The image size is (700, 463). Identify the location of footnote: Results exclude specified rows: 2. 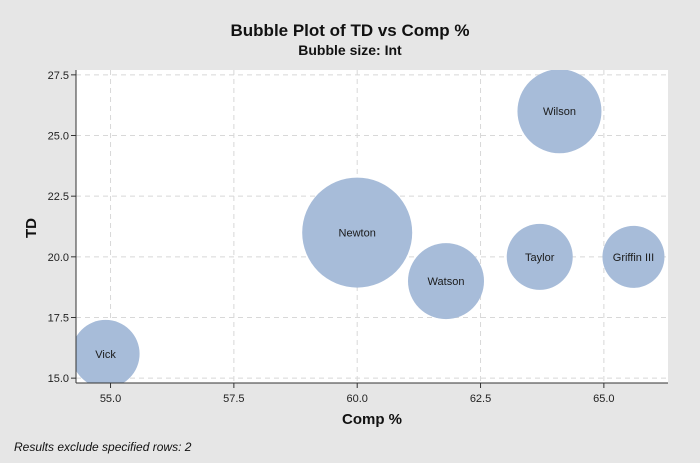
(103, 447).